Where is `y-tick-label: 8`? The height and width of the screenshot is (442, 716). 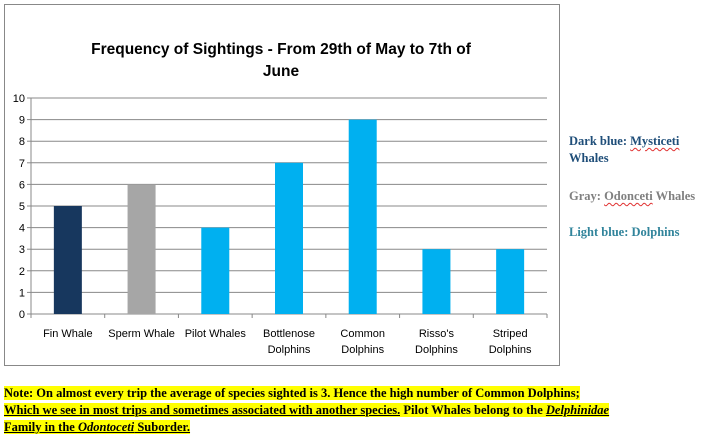 y-tick-label: 8 is located at coordinates (22, 142).